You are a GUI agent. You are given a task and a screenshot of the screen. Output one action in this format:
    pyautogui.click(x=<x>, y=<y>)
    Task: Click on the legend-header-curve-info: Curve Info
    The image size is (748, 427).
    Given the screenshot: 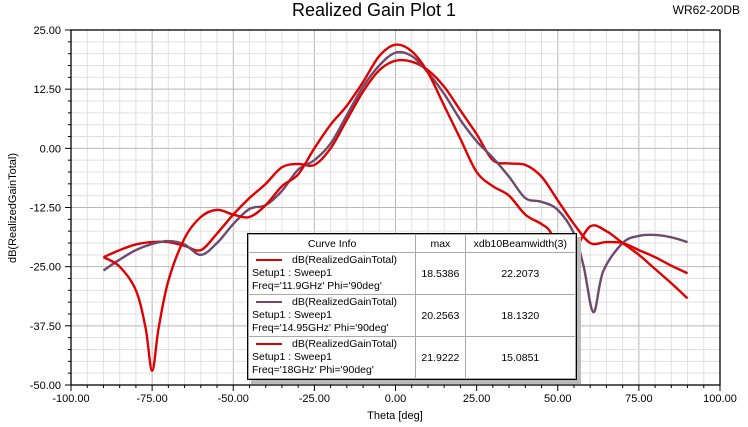 What is the action you would take?
    pyautogui.click(x=332, y=243)
    